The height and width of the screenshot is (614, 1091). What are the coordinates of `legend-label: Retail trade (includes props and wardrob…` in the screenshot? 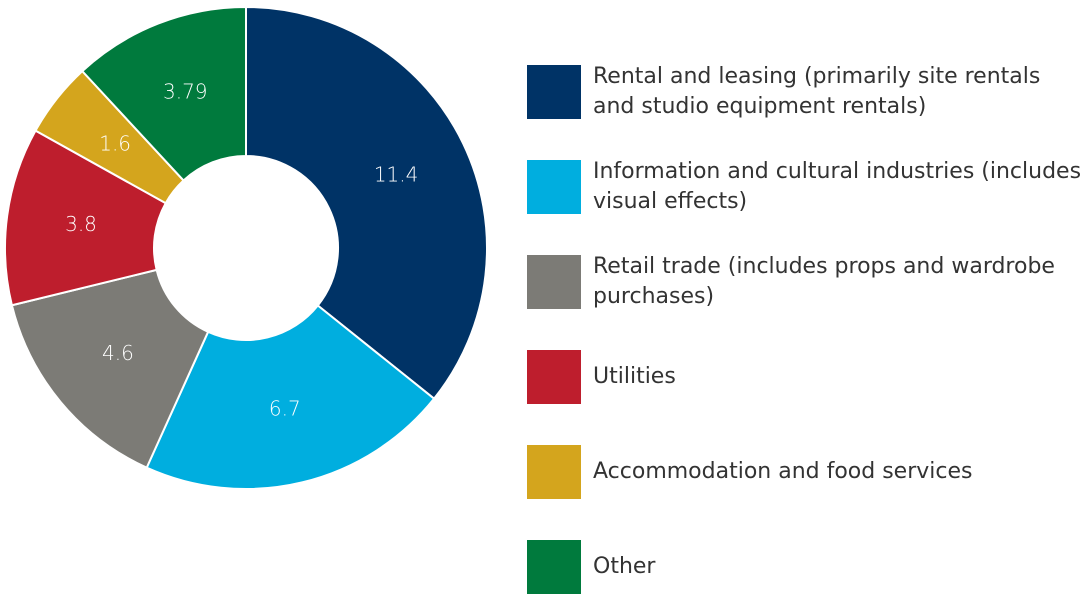 It's located at (824, 281).